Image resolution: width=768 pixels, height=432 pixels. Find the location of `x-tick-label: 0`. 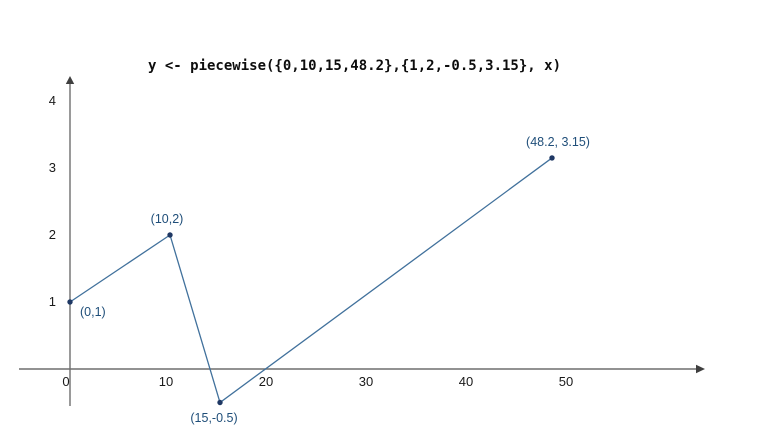

x-tick-label: 0 is located at coordinates (66, 381).